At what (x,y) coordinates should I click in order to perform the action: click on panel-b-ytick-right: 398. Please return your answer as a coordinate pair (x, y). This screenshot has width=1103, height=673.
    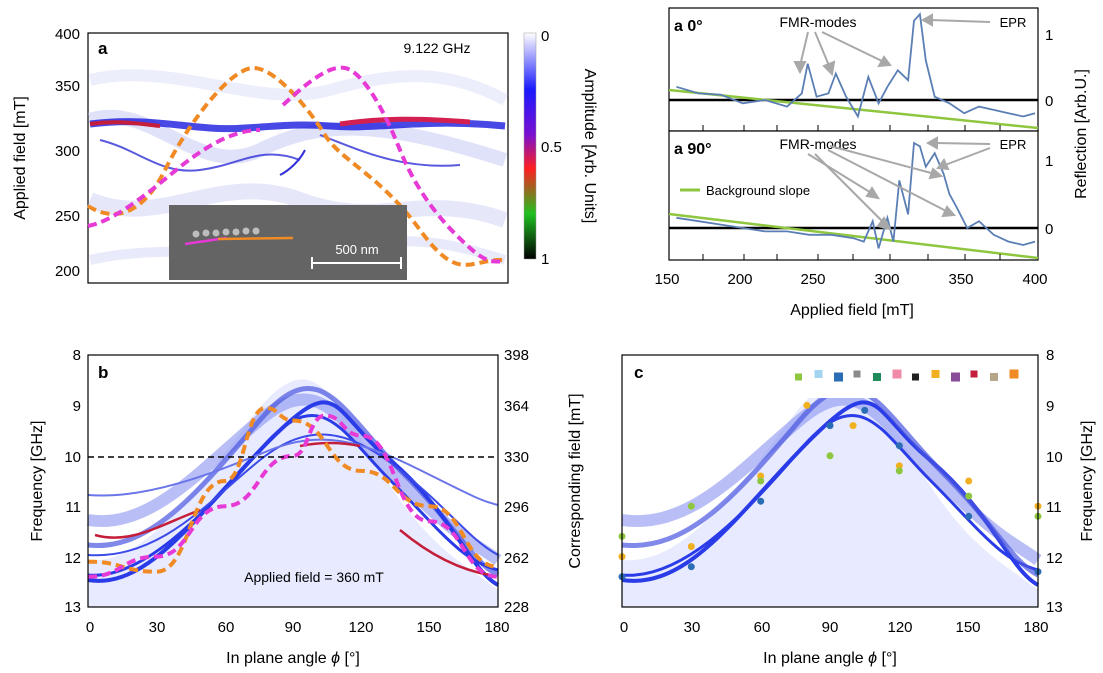
    Looking at the image, I should click on (516, 355).